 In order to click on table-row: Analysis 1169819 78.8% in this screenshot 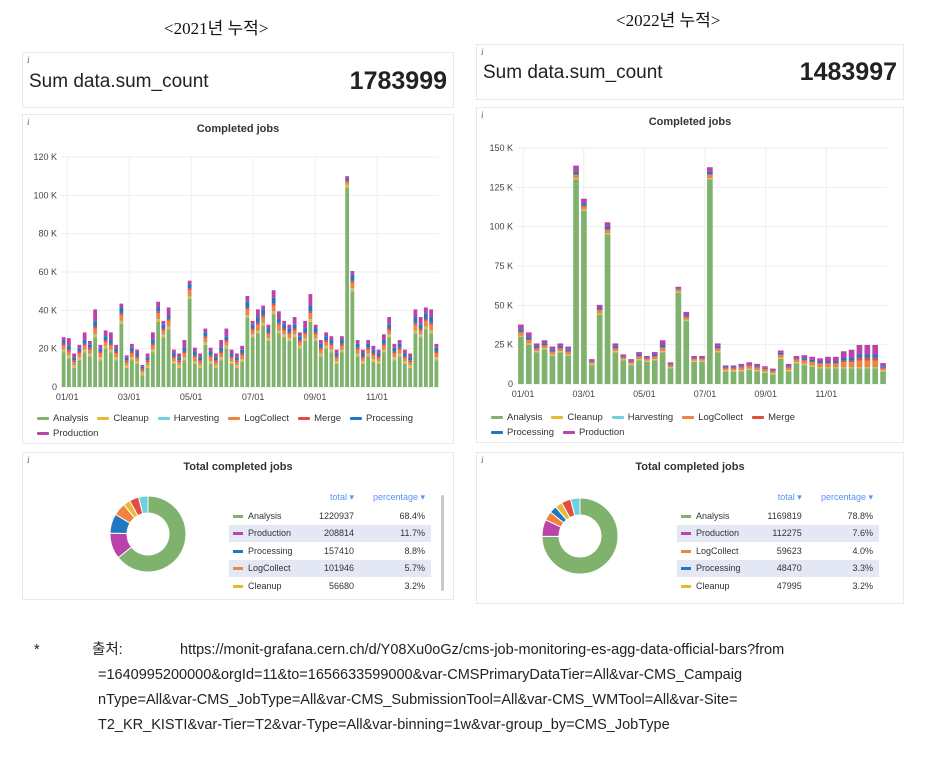, I will do `click(778, 516)`.